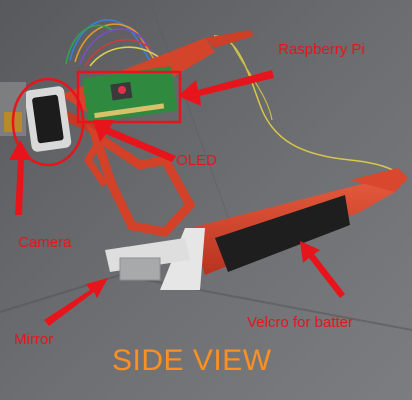 Image resolution: width=412 pixels, height=400 pixels. Describe the element at coordinates (34, 339) in the screenshot. I see `mirror-label: Mirror` at that location.